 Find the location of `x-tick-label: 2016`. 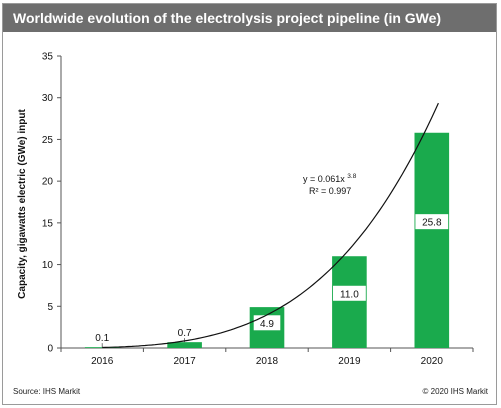

x-tick-label: 2016 is located at coordinates (102, 361).